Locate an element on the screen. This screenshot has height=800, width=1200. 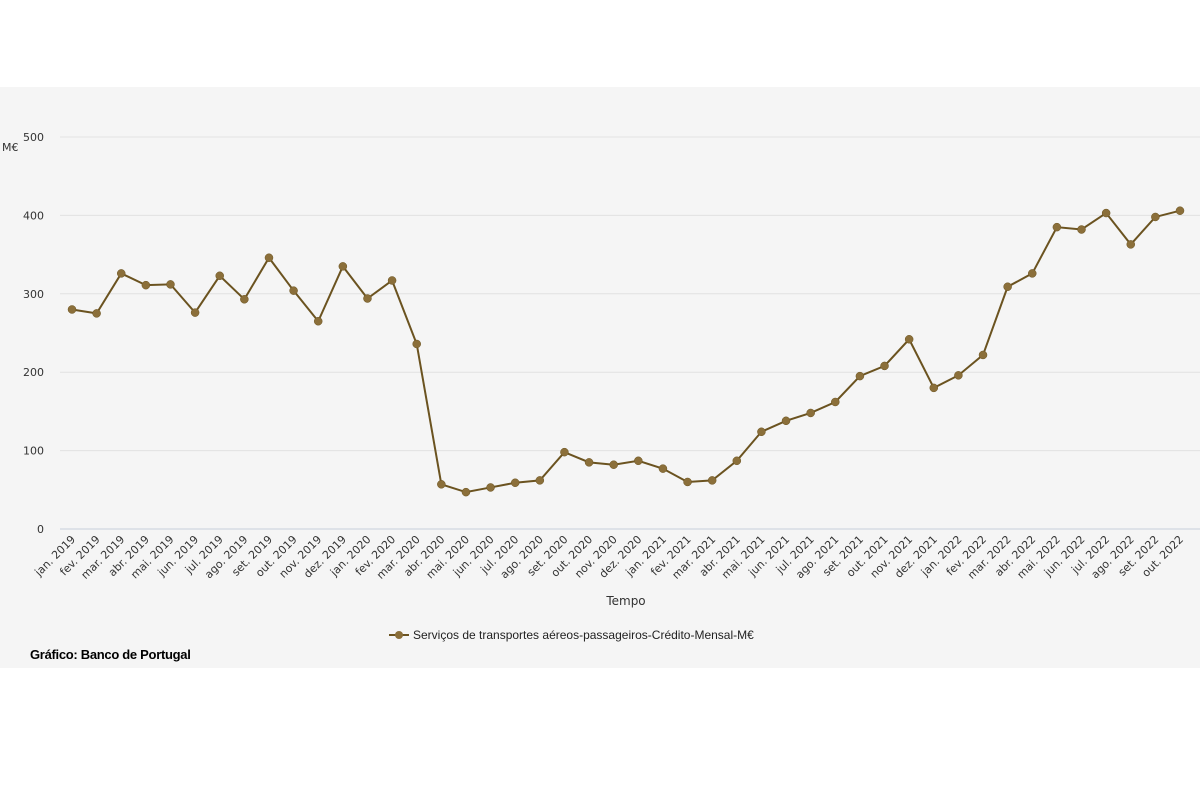
legend-marker is located at coordinates (399, 635).